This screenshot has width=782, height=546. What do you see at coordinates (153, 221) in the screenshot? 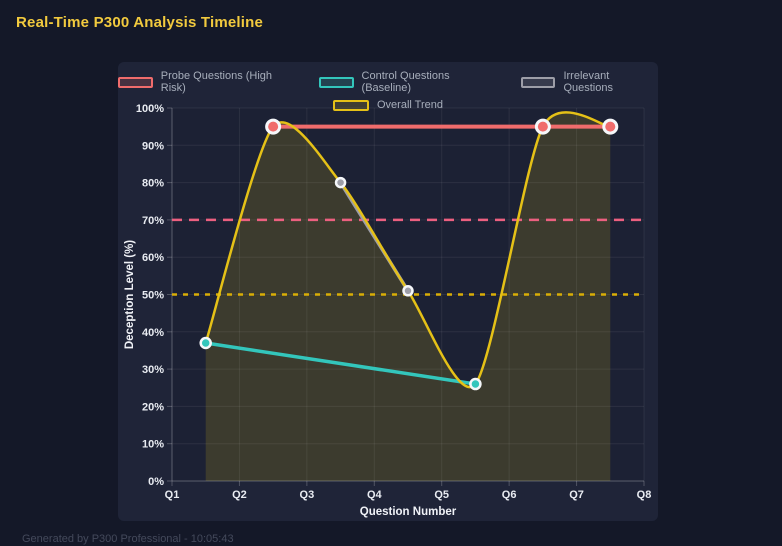
I see `svg-text: 70%` at bounding box center [153, 221].